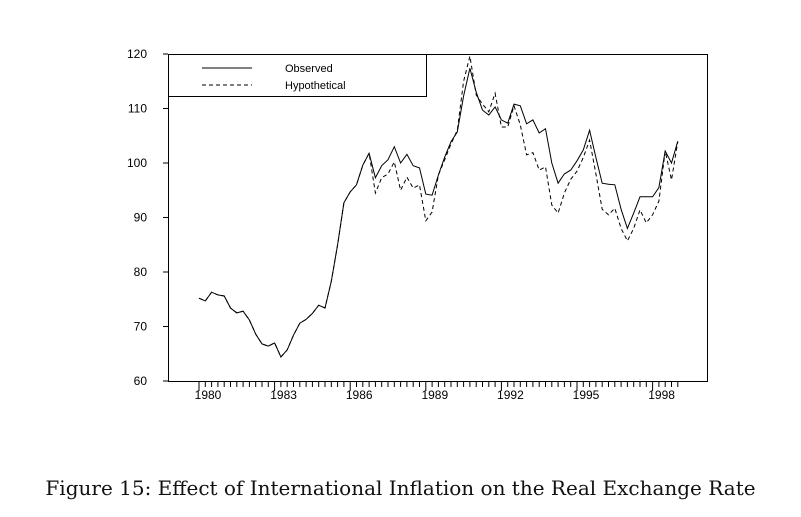 The image size is (801, 517). I want to click on y-tick-label: 100, so click(137, 163).